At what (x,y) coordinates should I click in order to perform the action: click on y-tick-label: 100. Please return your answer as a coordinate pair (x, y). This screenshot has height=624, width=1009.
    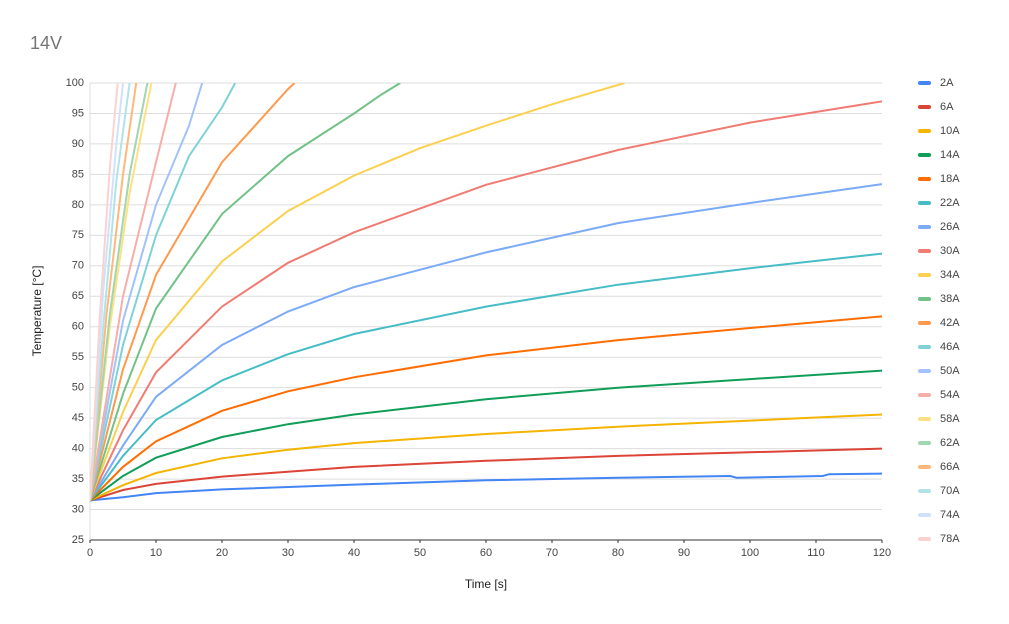
    Looking at the image, I should click on (75, 83).